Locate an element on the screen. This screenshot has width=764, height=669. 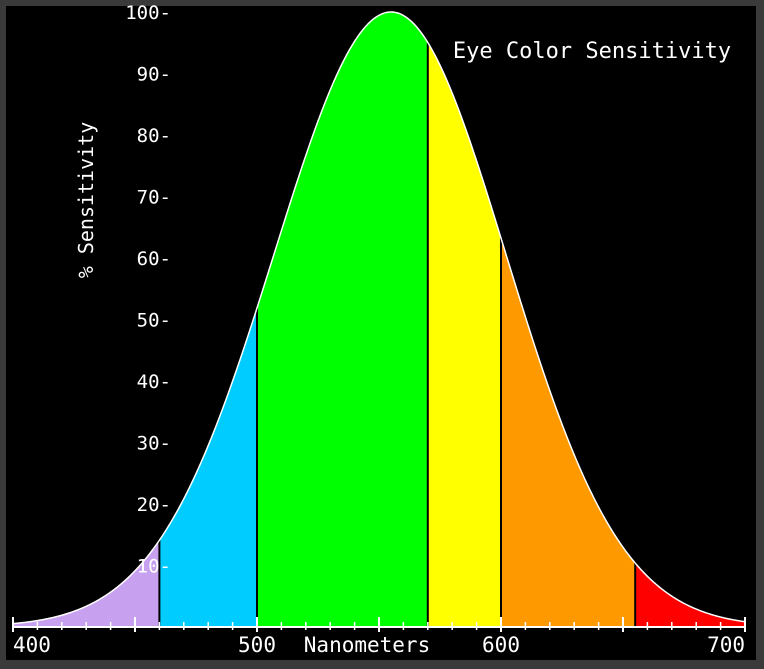
x-tick-label: 600 is located at coordinates (501, 645).